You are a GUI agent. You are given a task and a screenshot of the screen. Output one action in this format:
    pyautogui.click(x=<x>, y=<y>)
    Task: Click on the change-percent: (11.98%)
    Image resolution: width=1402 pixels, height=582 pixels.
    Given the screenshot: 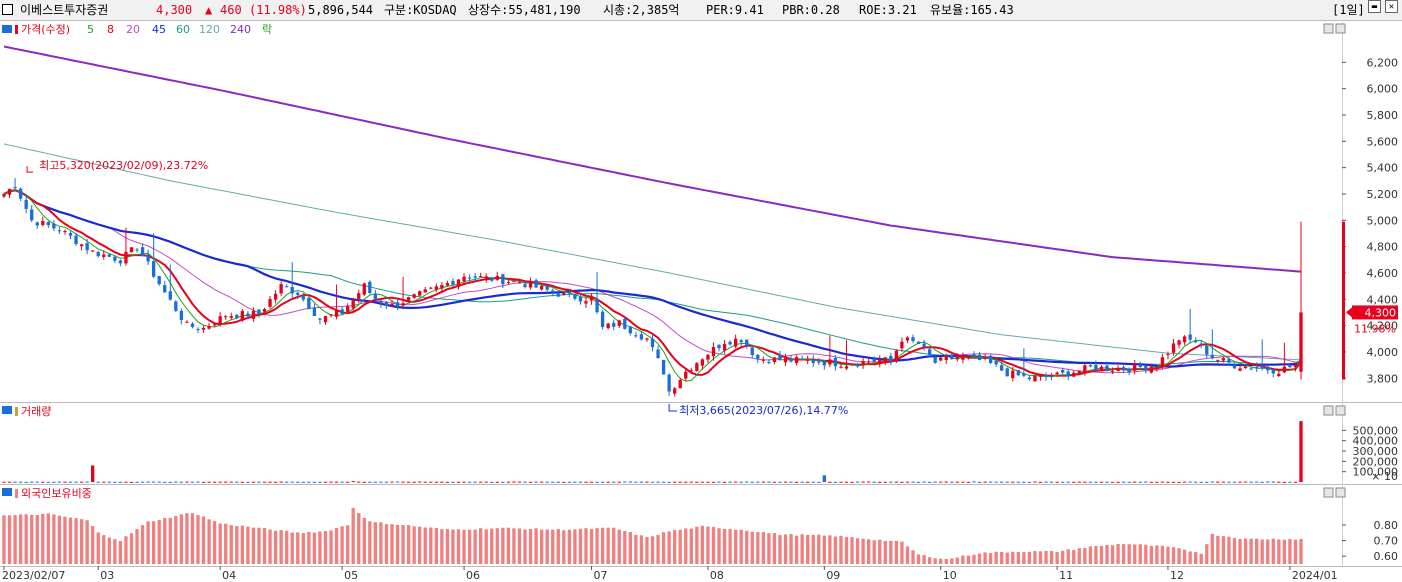 What is the action you would take?
    pyautogui.click(x=278, y=10)
    